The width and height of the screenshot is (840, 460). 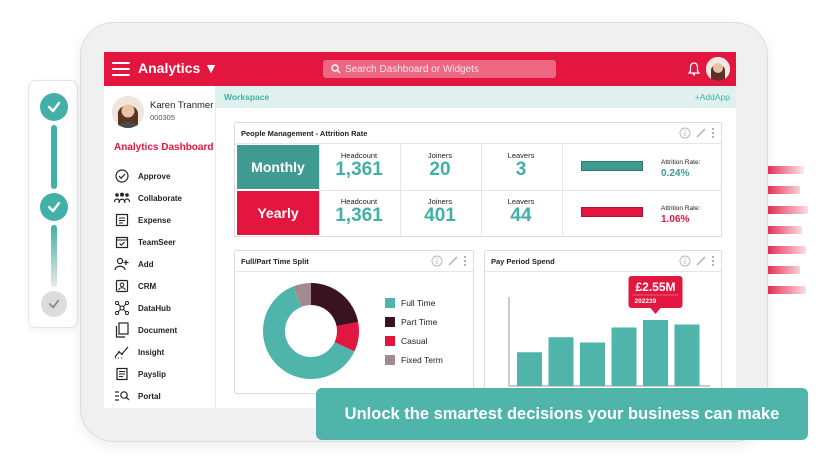 I want to click on sidebar-item-label: Add, so click(x=146, y=264).